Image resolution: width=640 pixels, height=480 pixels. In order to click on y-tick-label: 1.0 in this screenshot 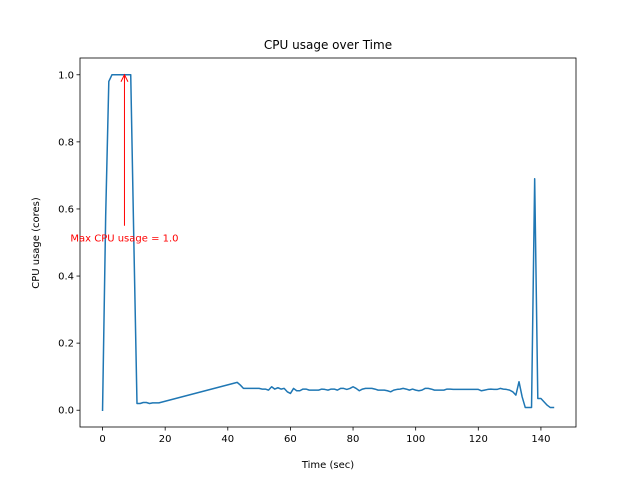, I will do `click(66, 75)`.